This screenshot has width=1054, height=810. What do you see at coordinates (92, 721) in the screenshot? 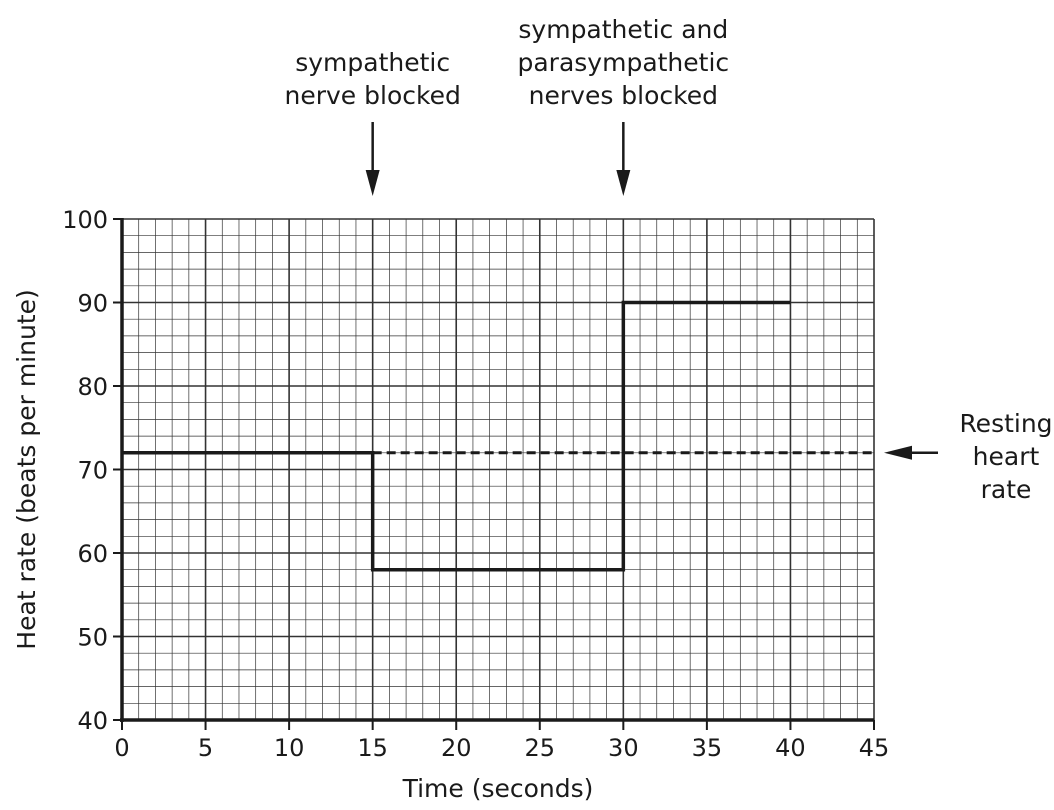
I see `y-tick-label: 40` at bounding box center [92, 721].